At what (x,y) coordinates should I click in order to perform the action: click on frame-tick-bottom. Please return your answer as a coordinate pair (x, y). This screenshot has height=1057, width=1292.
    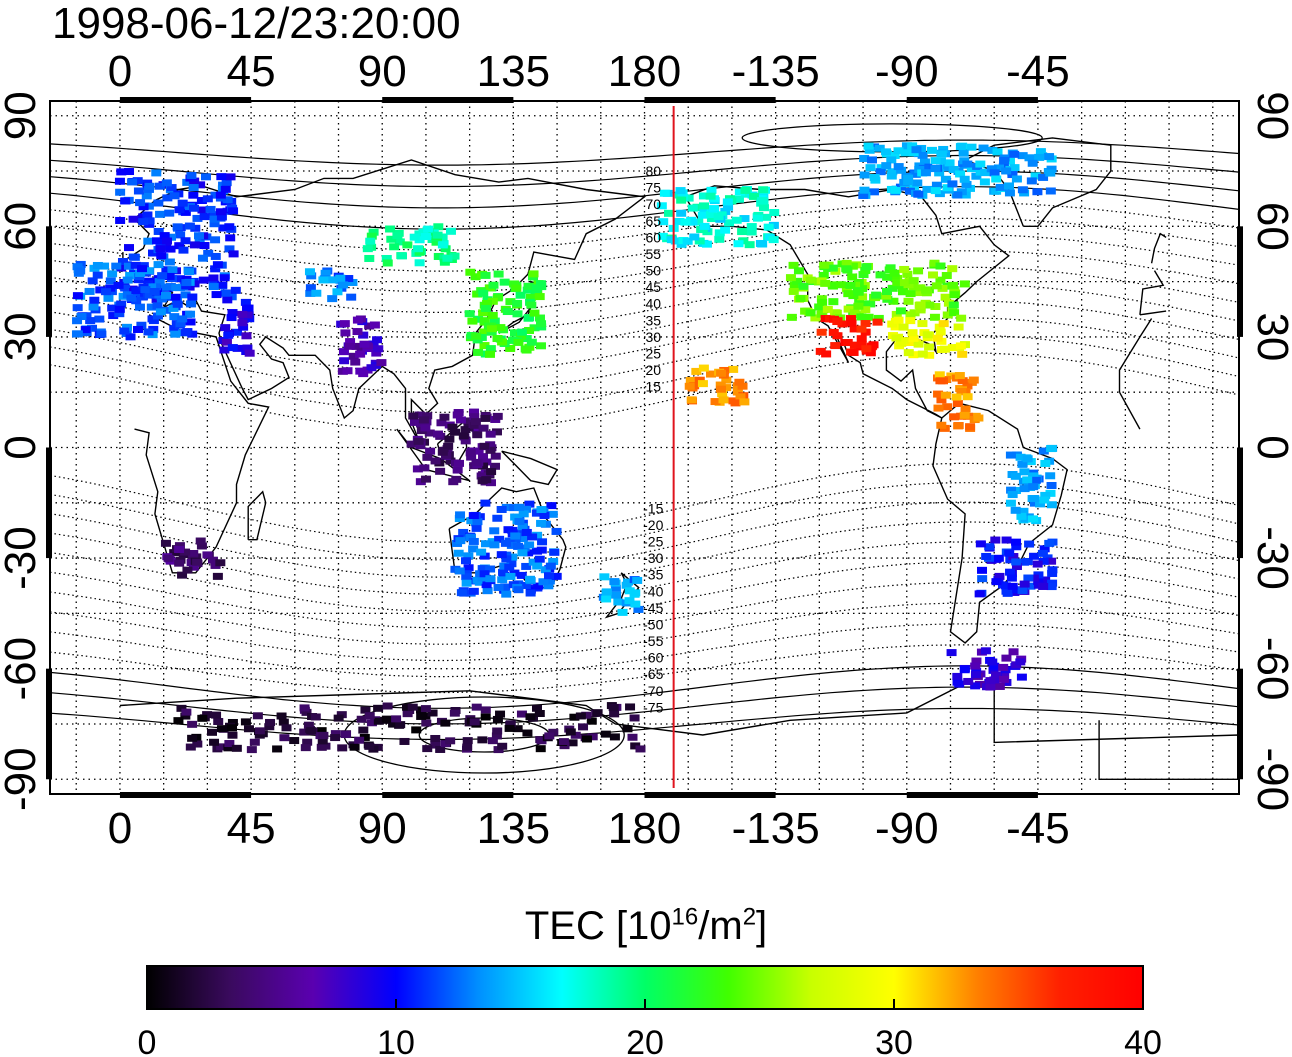
    Looking at the image, I should click on (185, 795).